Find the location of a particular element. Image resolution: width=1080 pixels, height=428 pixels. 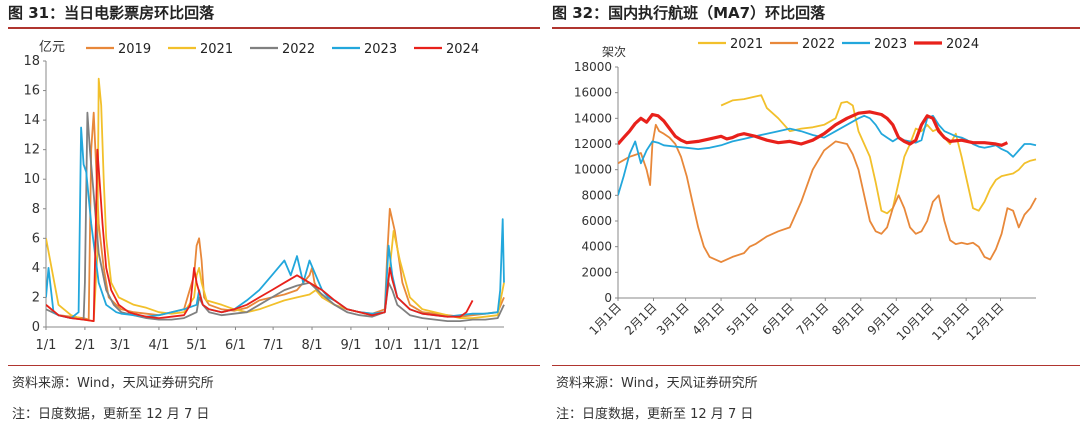

x-tick-label: 1/1 is located at coordinates (46, 345).